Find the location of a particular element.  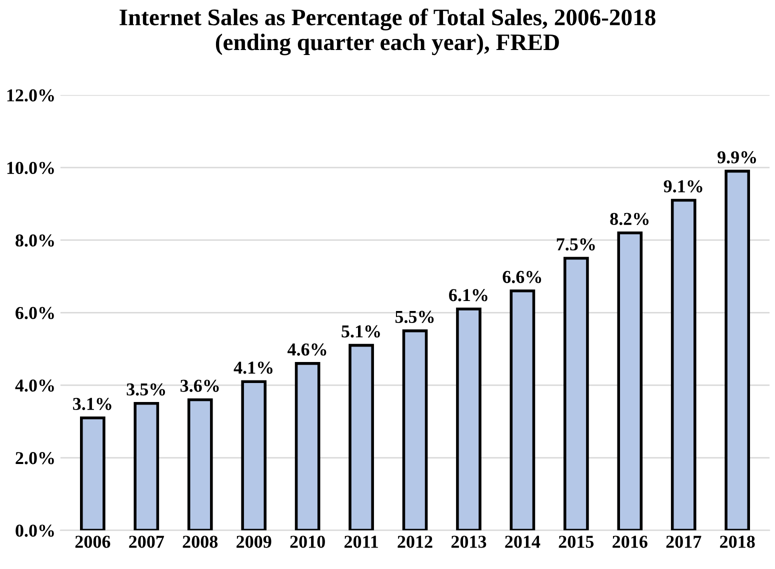

x-tick-label: 2010 is located at coordinates (307, 542).